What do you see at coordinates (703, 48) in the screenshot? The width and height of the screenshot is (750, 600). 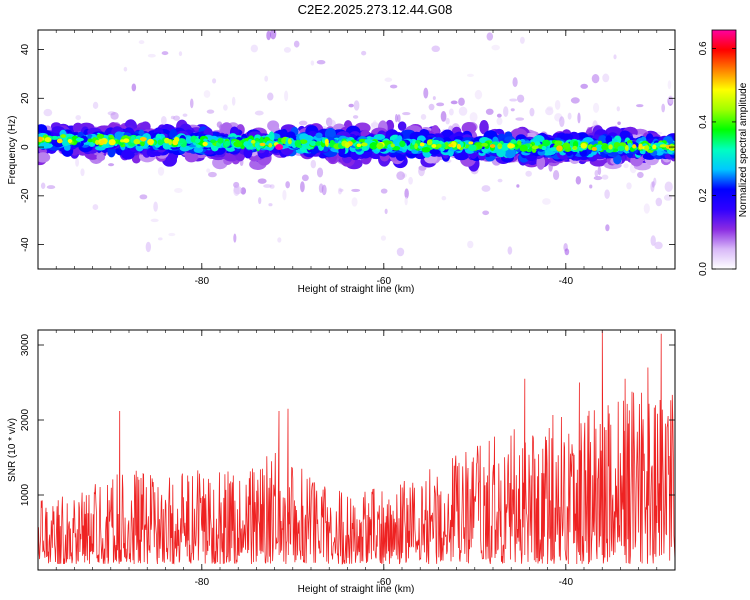 I see `colorbar-tick-label: 0.6` at bounding box center [703, 48].